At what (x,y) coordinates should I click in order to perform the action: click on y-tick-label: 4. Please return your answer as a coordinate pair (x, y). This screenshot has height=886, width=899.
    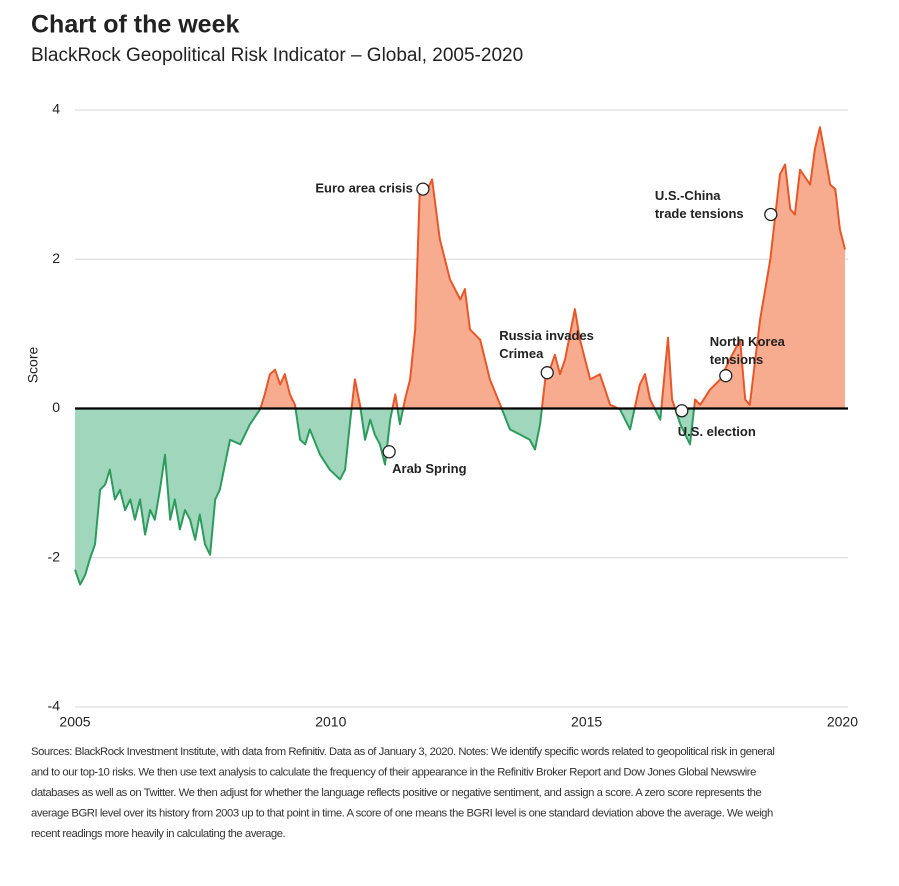
    Looking at the image, I should click on (56, 109).